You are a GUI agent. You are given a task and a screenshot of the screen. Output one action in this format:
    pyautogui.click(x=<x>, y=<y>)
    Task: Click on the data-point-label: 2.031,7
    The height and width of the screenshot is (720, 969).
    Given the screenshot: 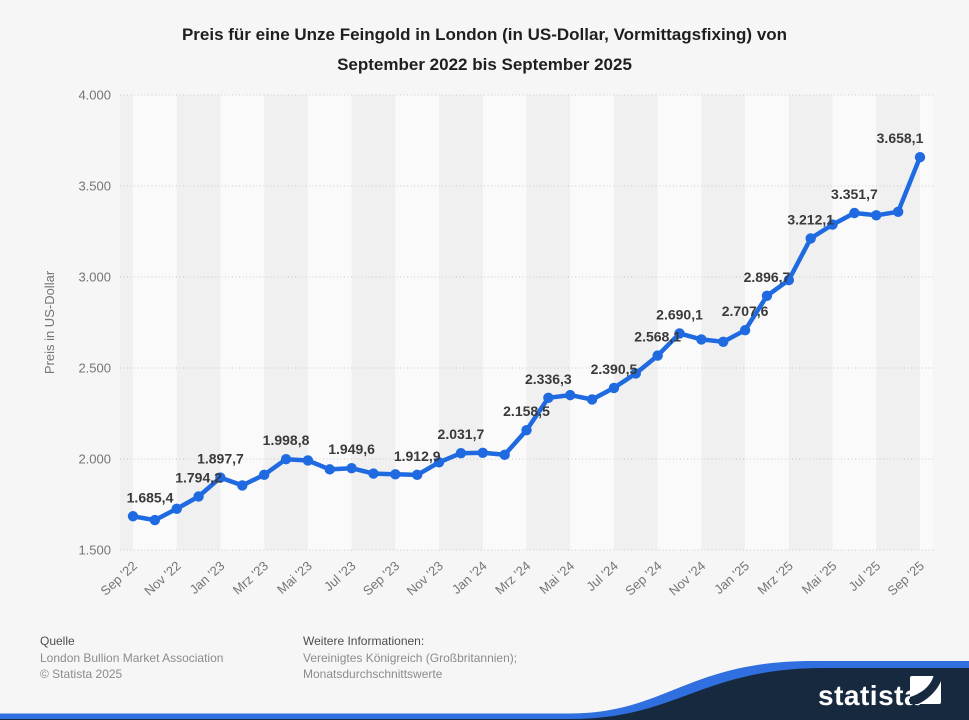 What is the action you would take?
    pyautogui.click(x=461, y=434)
    